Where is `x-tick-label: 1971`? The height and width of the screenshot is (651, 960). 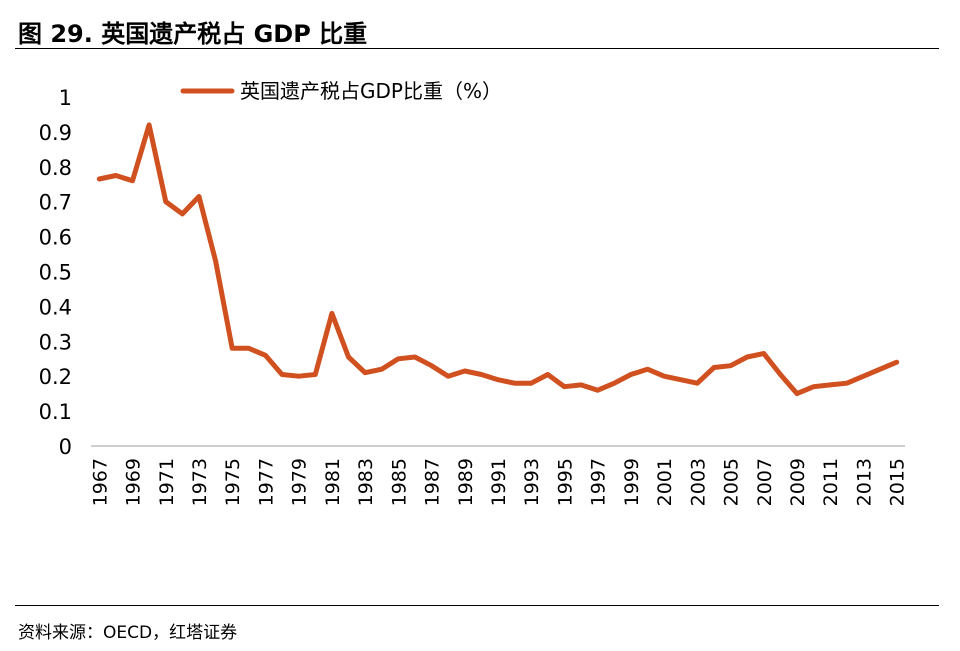 x-tick-label: 1971 is located at coordinates (167, 482).